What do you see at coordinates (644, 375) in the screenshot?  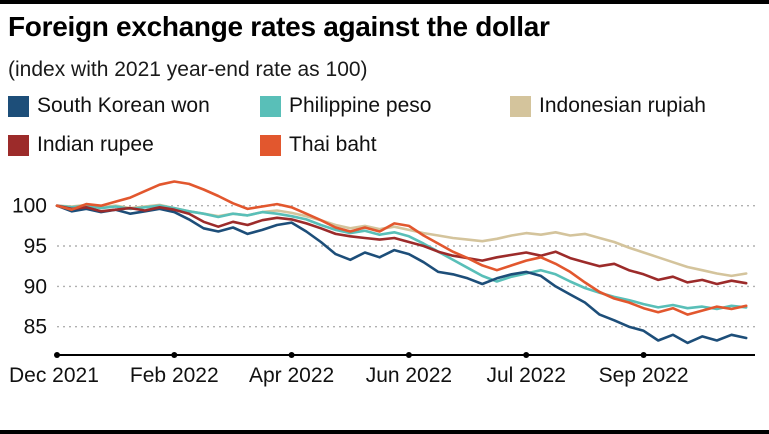 I see `x-tick-label: Sep 2022` at bounding box center [644, 375].